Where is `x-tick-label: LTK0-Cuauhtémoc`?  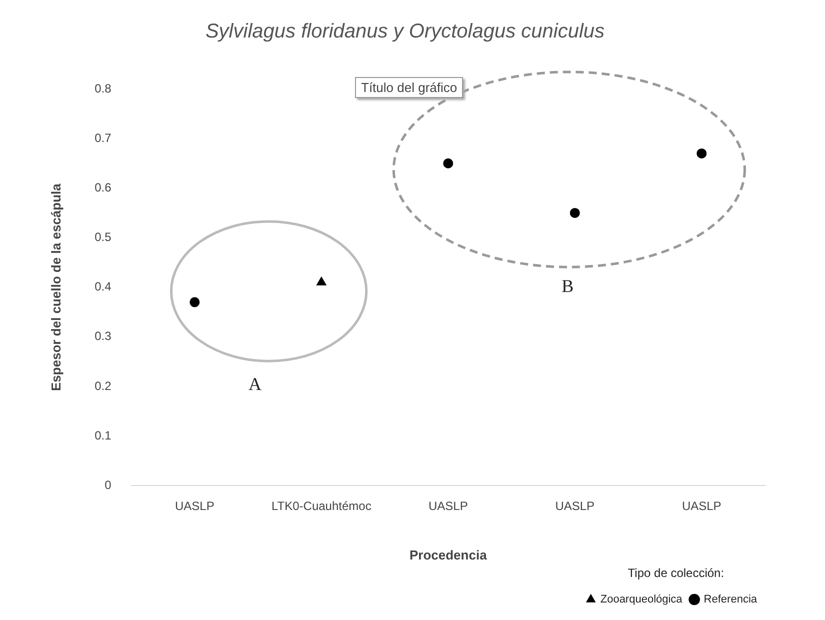
x-tick-label: LTK0-Cuauhtémoc is located at coordinates (321, 506).